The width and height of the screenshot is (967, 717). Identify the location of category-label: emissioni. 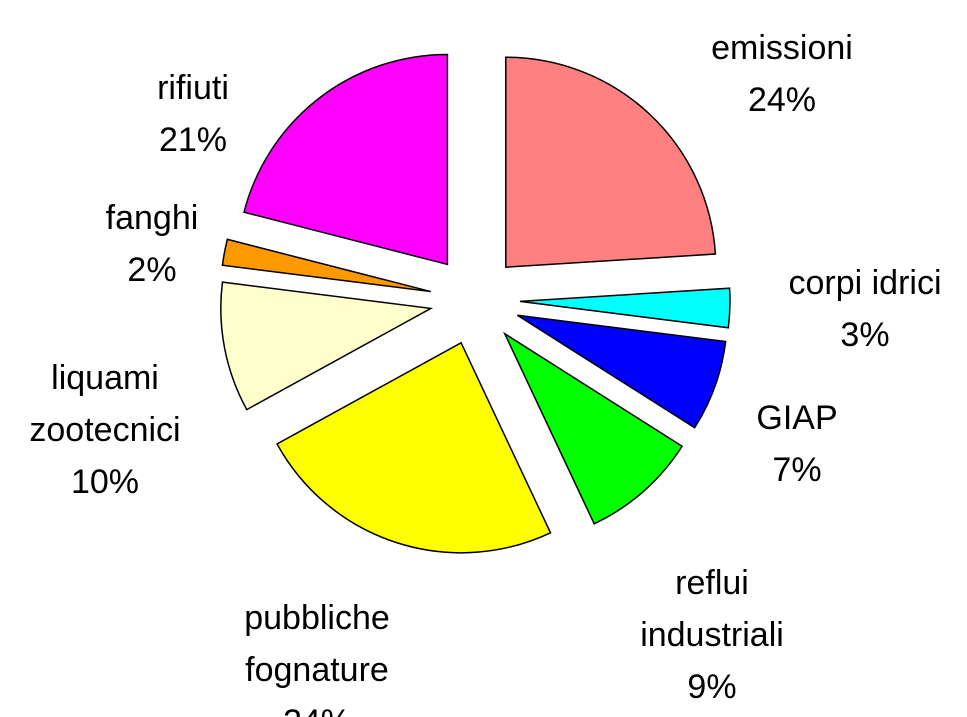
(782, 48).